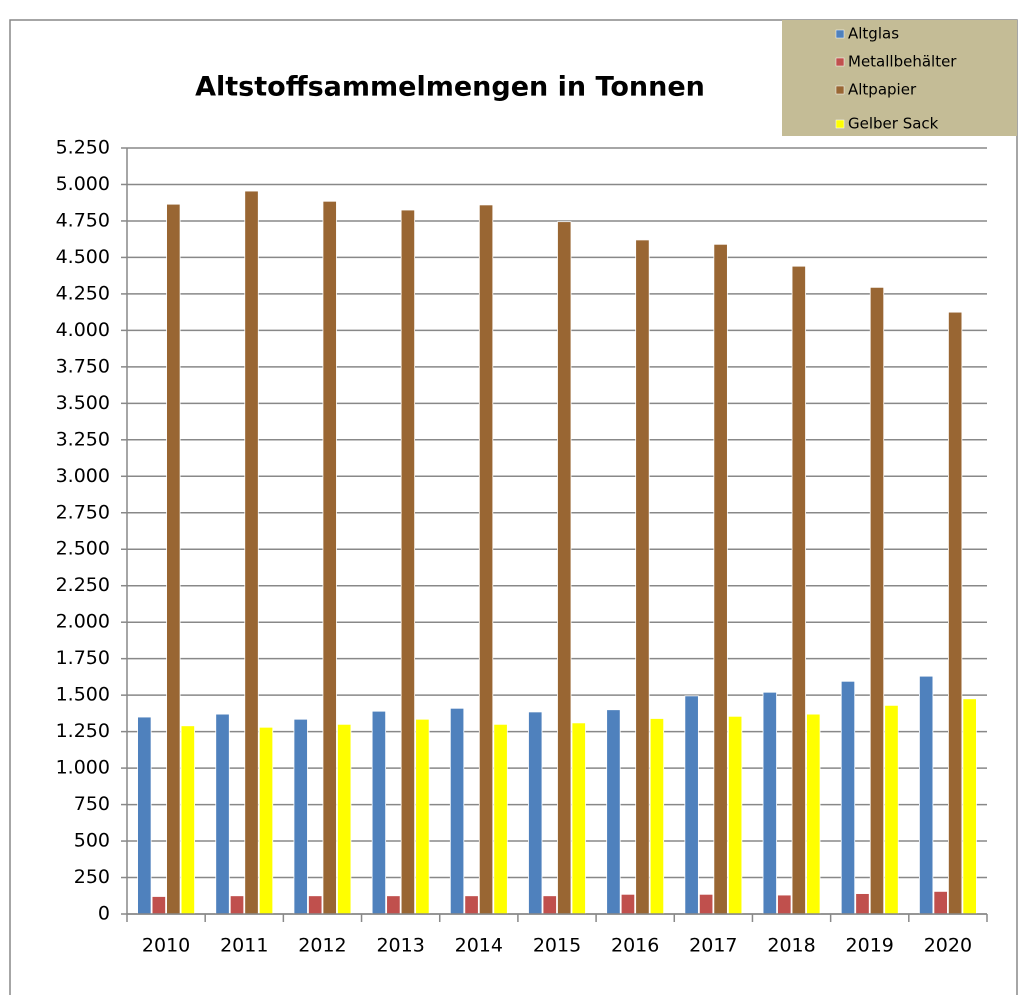 The width and height of the screenshot is (1019, 995). I want to click on y-tick-label: 250, so click(92, 877).